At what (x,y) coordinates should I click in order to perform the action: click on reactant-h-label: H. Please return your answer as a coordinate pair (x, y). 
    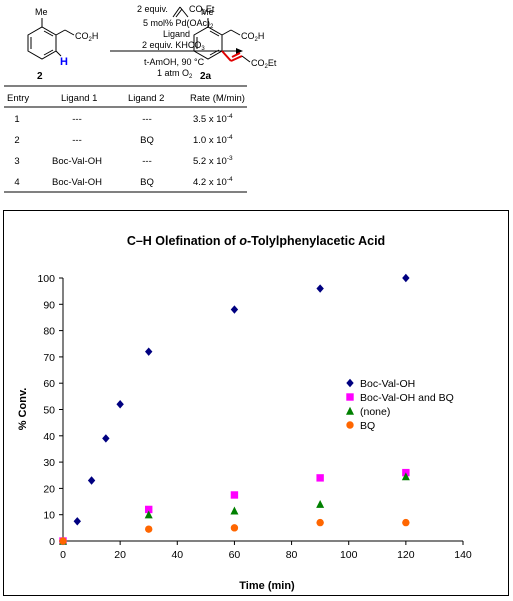
    Looking at the image, I should click on (64, 62).